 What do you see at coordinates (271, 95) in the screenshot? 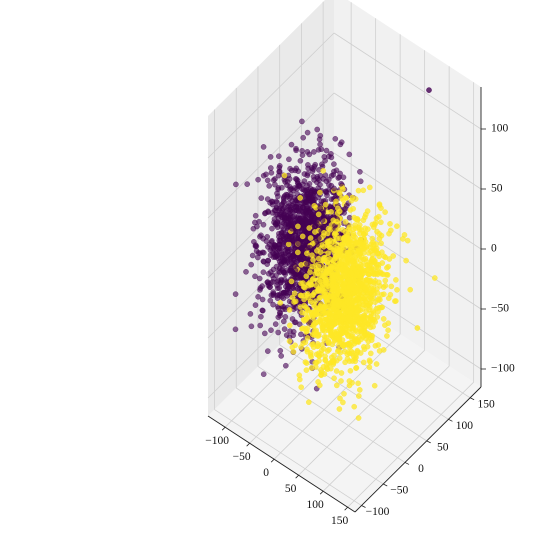
I see `grid-line-z-left` at bounding box center [271, 95].